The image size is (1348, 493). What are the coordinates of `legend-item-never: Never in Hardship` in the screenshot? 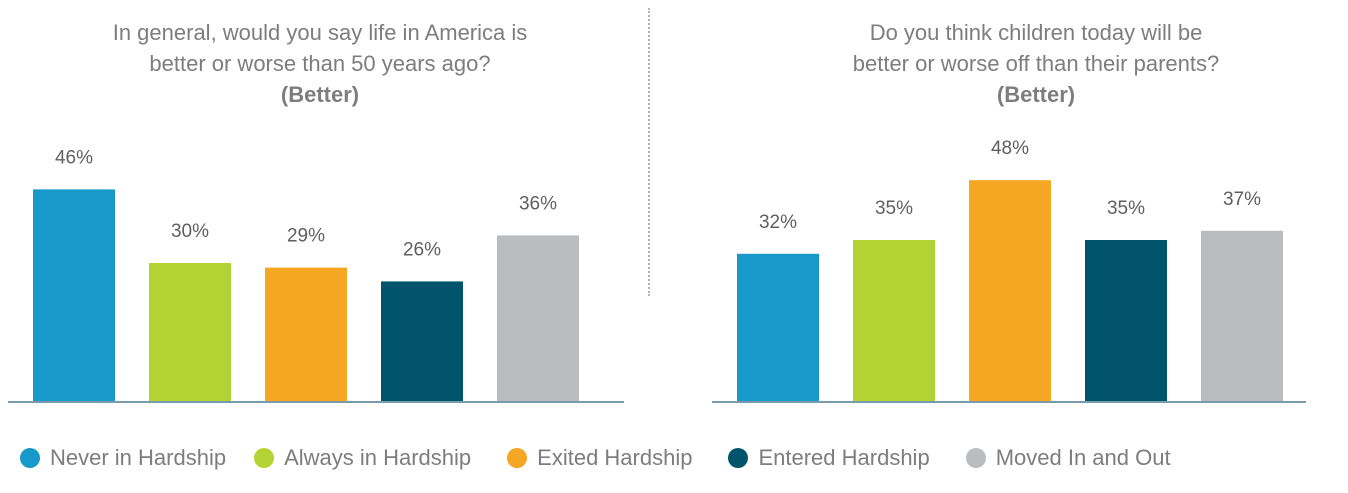 It's located at (123, 458).